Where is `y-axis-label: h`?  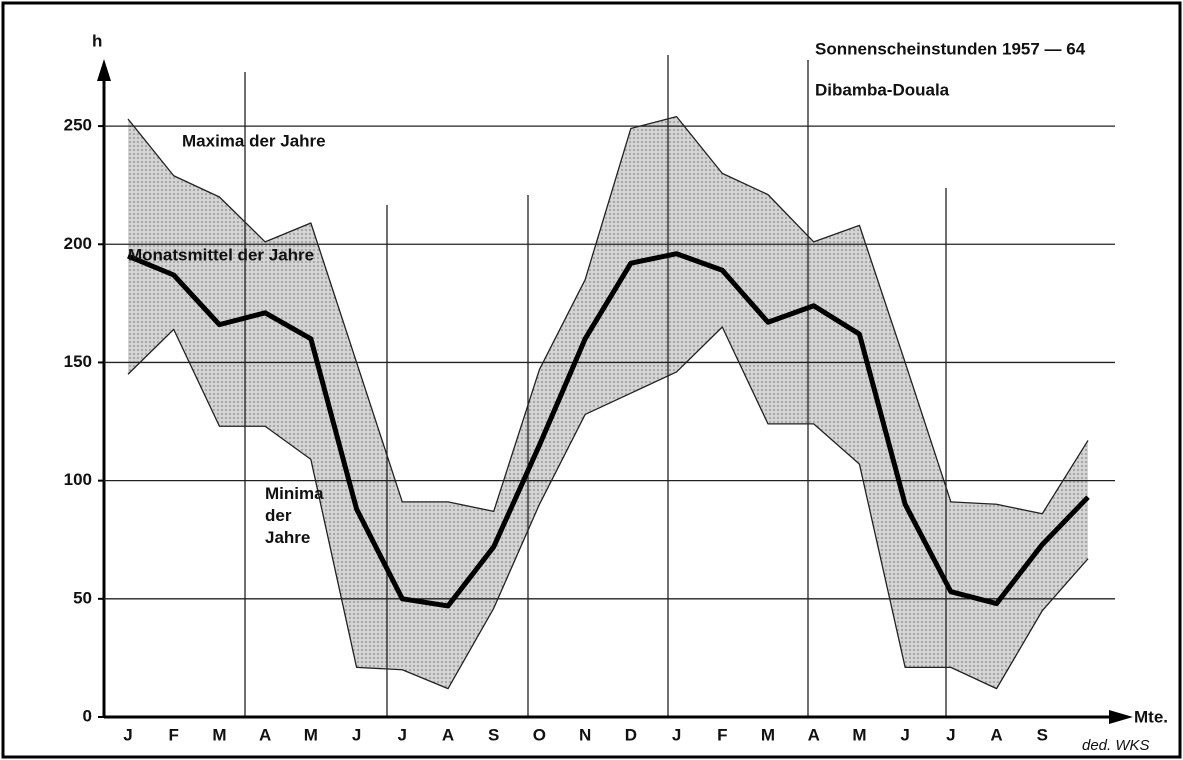 y-axis-label: h is located at coordinates (97, 40).